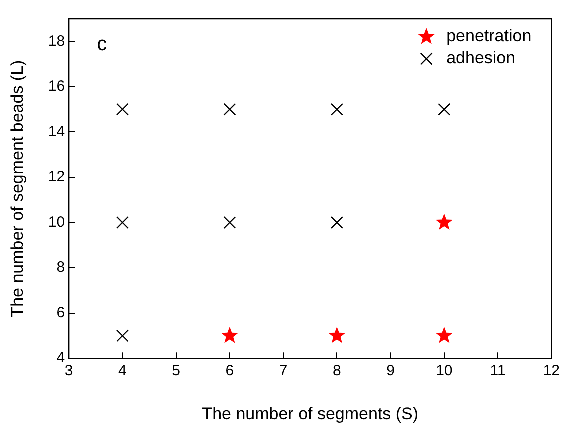 Image resolution: width=570 pixels, height=433 pixels. Describe the element at coordinates (57, 41) in the screenshot. I see `y-tick-label: 18` at that location.